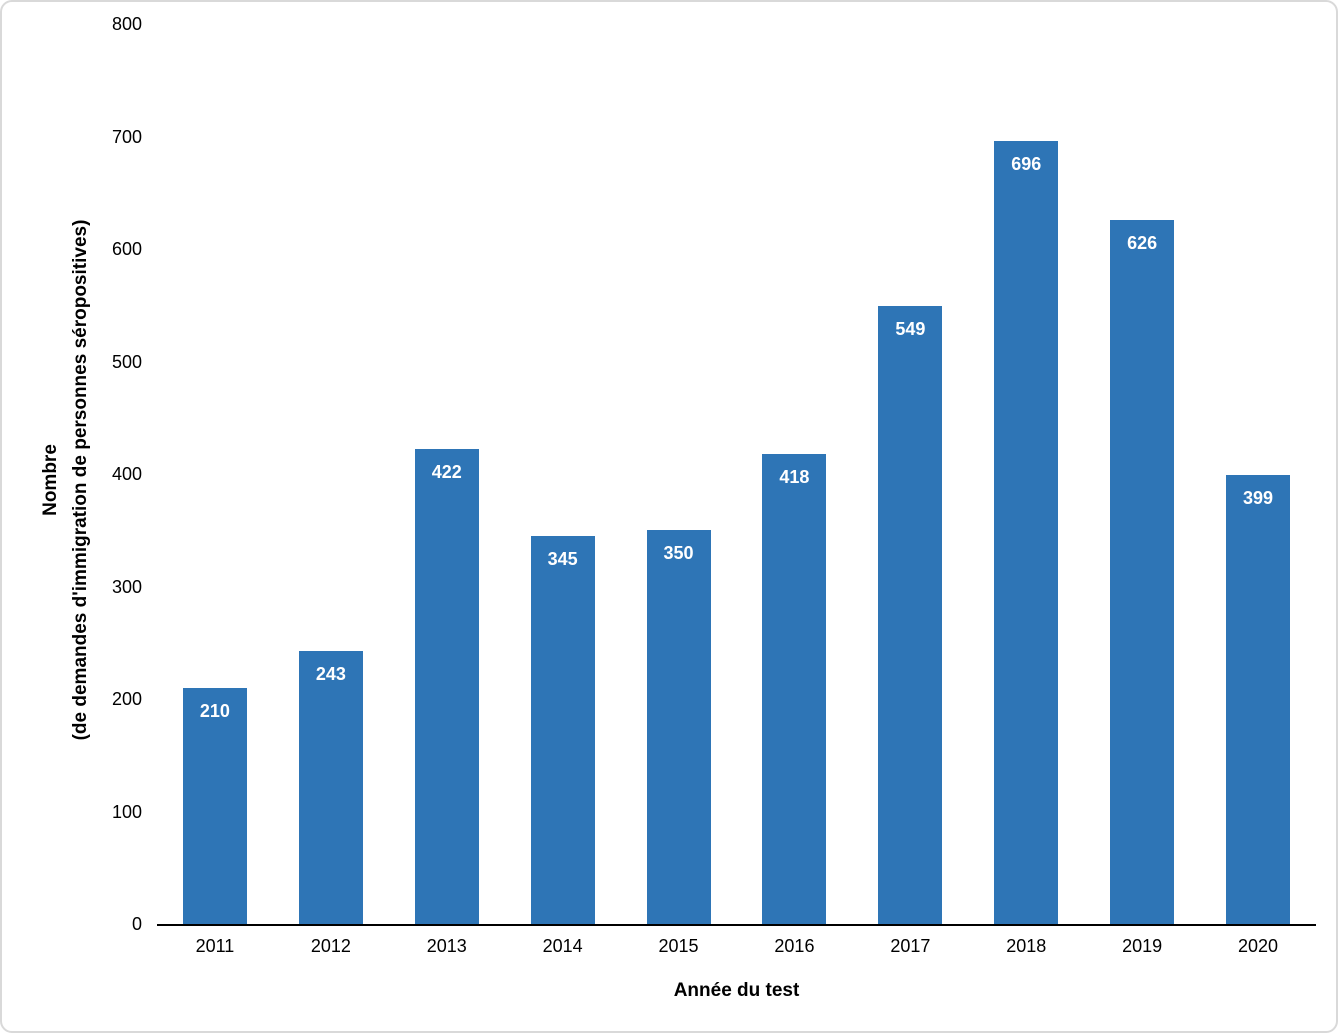 The height and width of the screenshot is (1033, 1338). Describe the element at coordinates (794, 946) in the screenshot. I see `x-tick-label-2016: 2016` at that location.